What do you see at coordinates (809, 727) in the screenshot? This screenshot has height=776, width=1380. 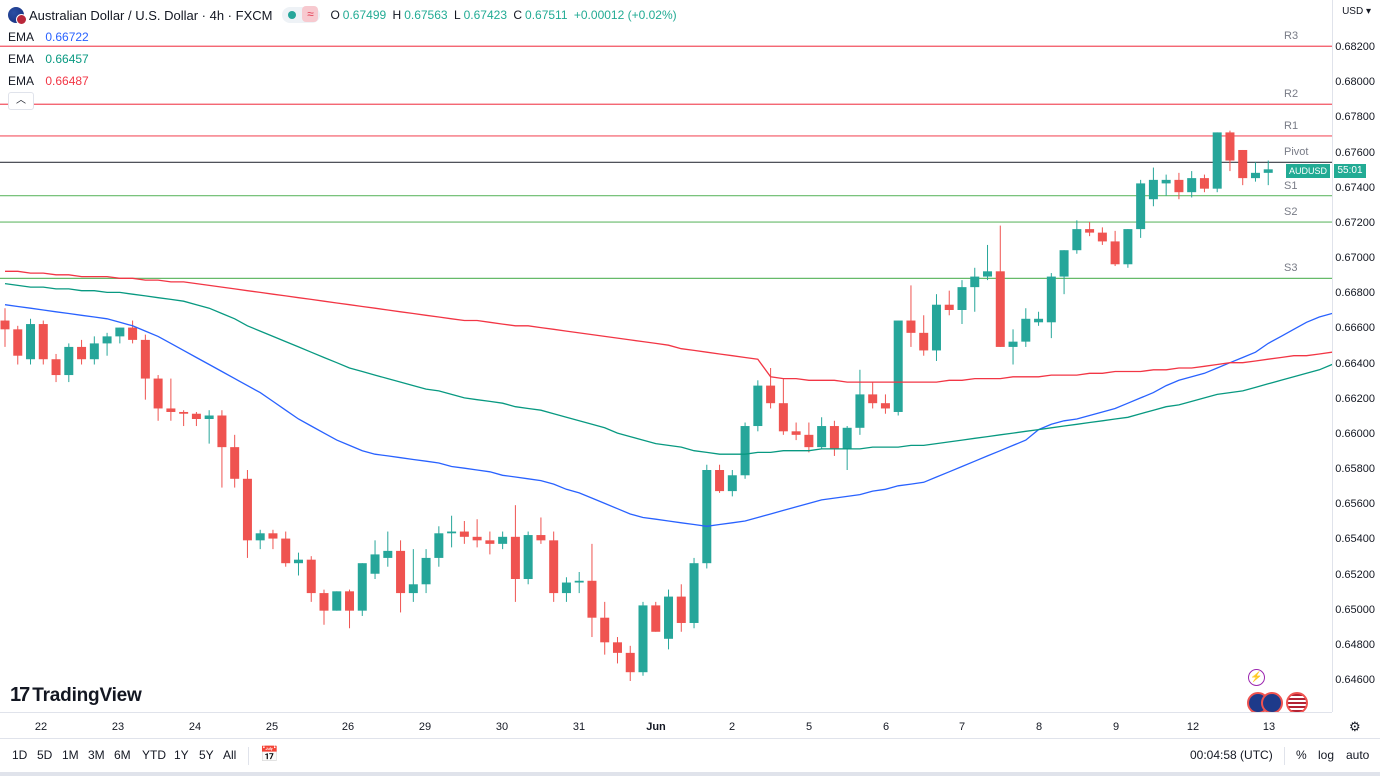 I see `time-tick-label: 5` at bounding box center [809, 727].